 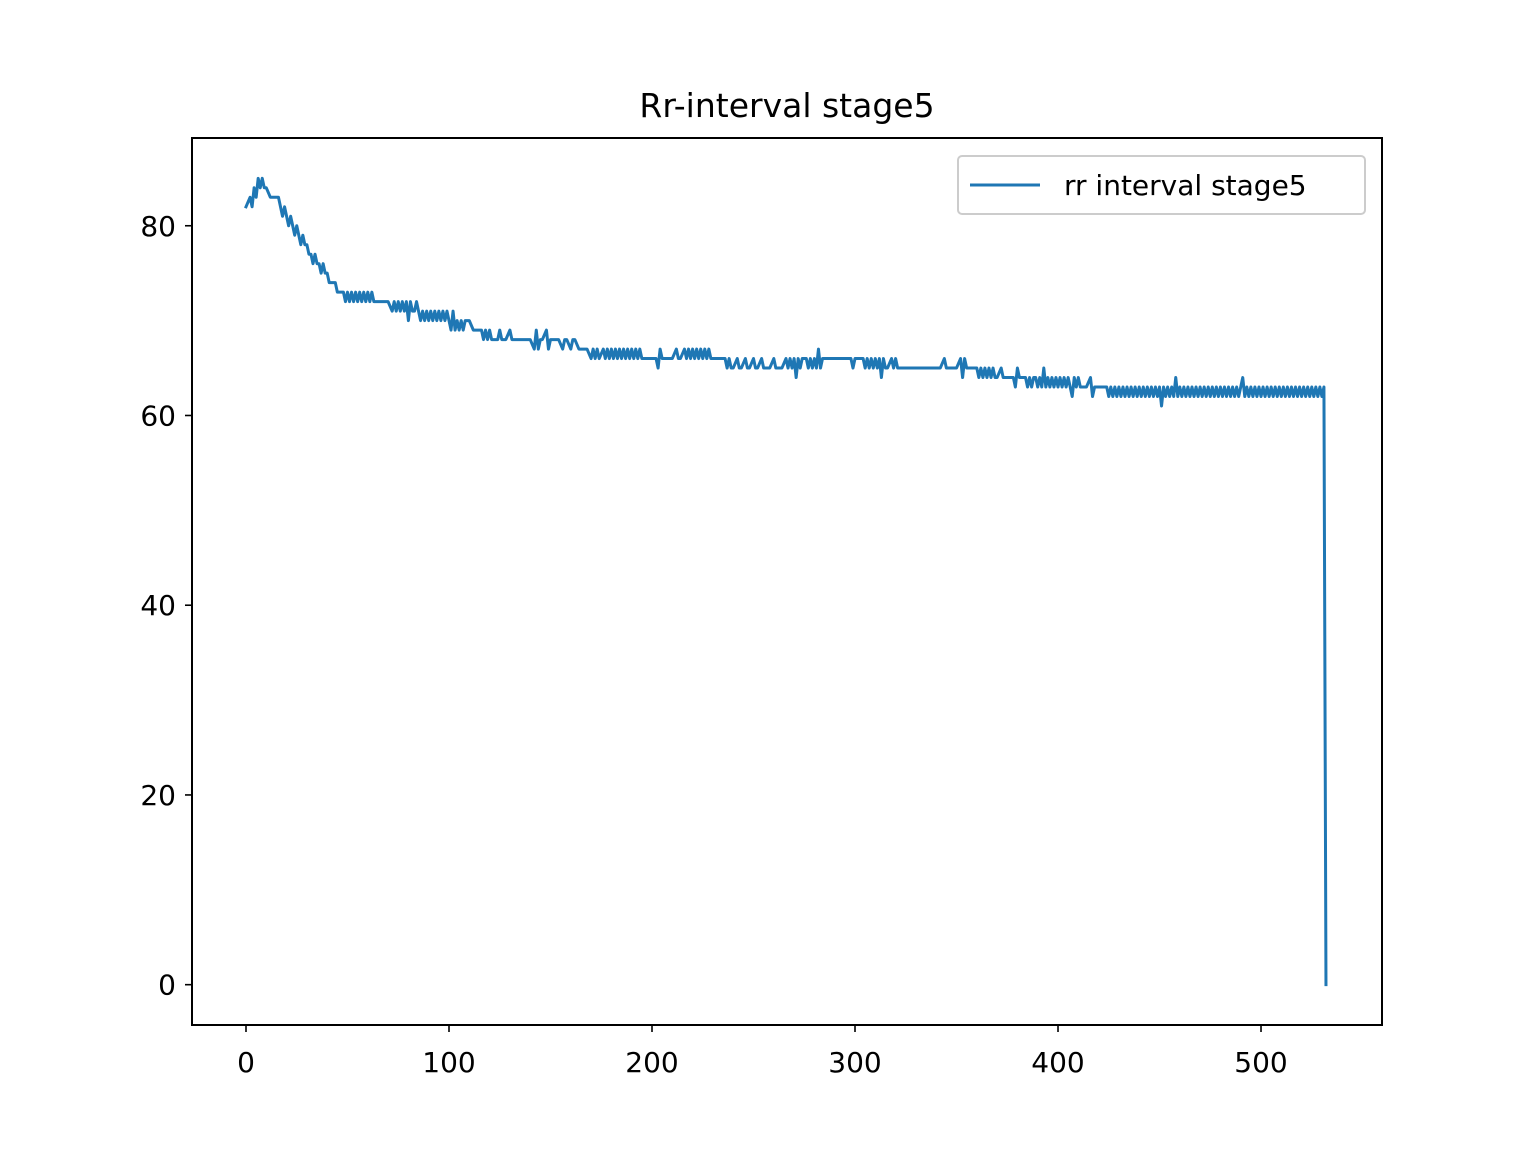 I want to click on legend-label: rr interval stage5, so click(x=1185, y=185).